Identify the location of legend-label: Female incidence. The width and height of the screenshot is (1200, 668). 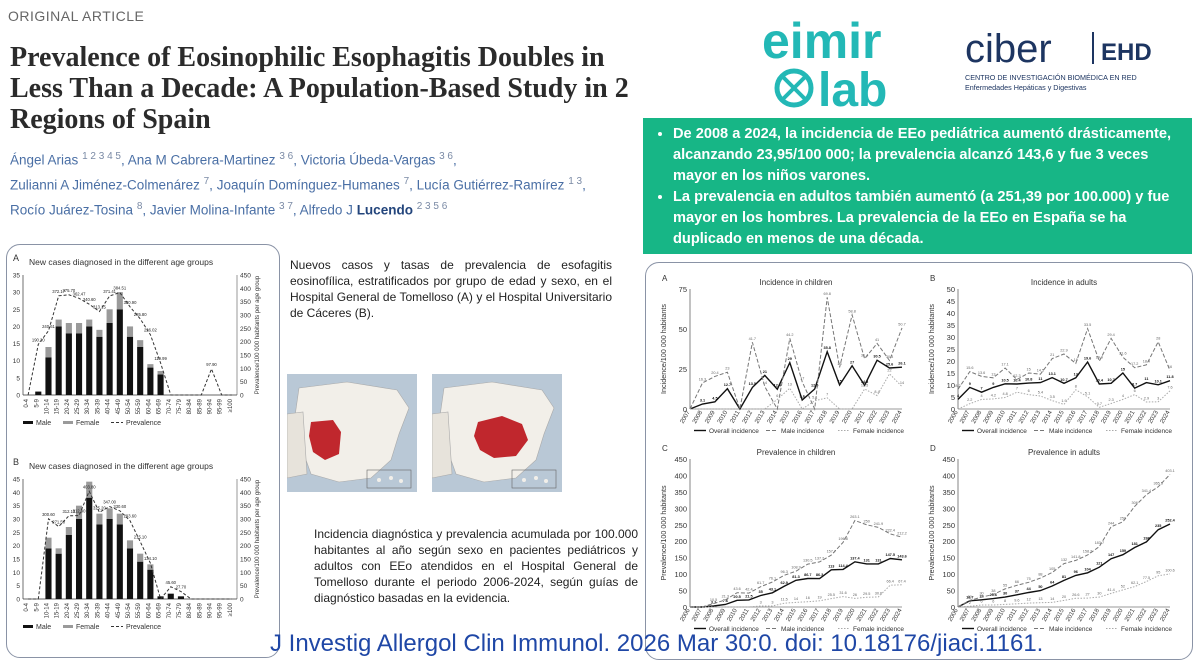
(1146, 431).